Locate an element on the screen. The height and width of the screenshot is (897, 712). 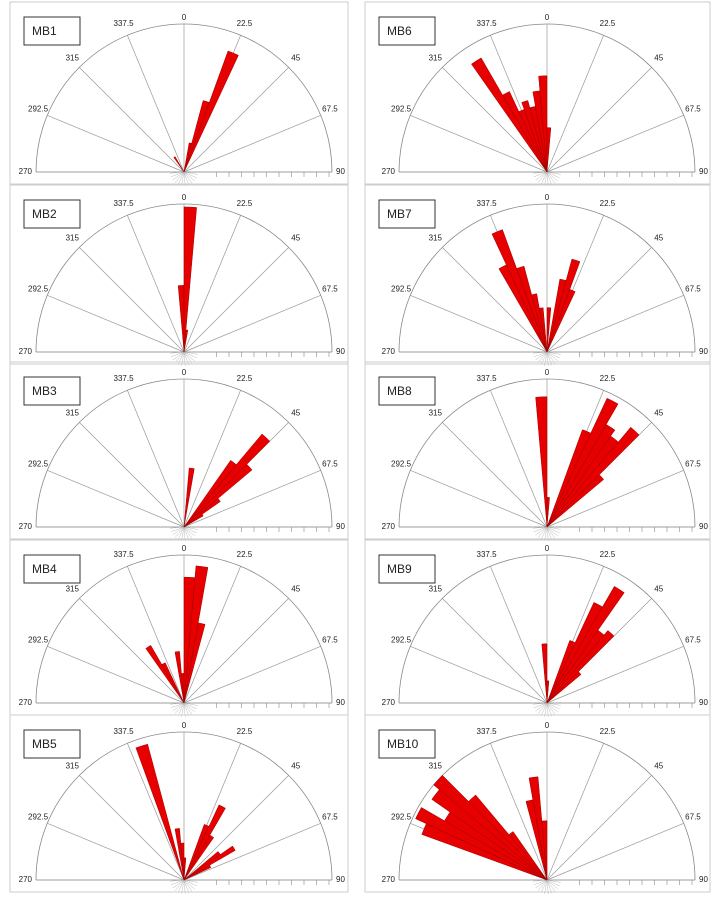
panel-title: MB2 is located at coordinates (44, 214).